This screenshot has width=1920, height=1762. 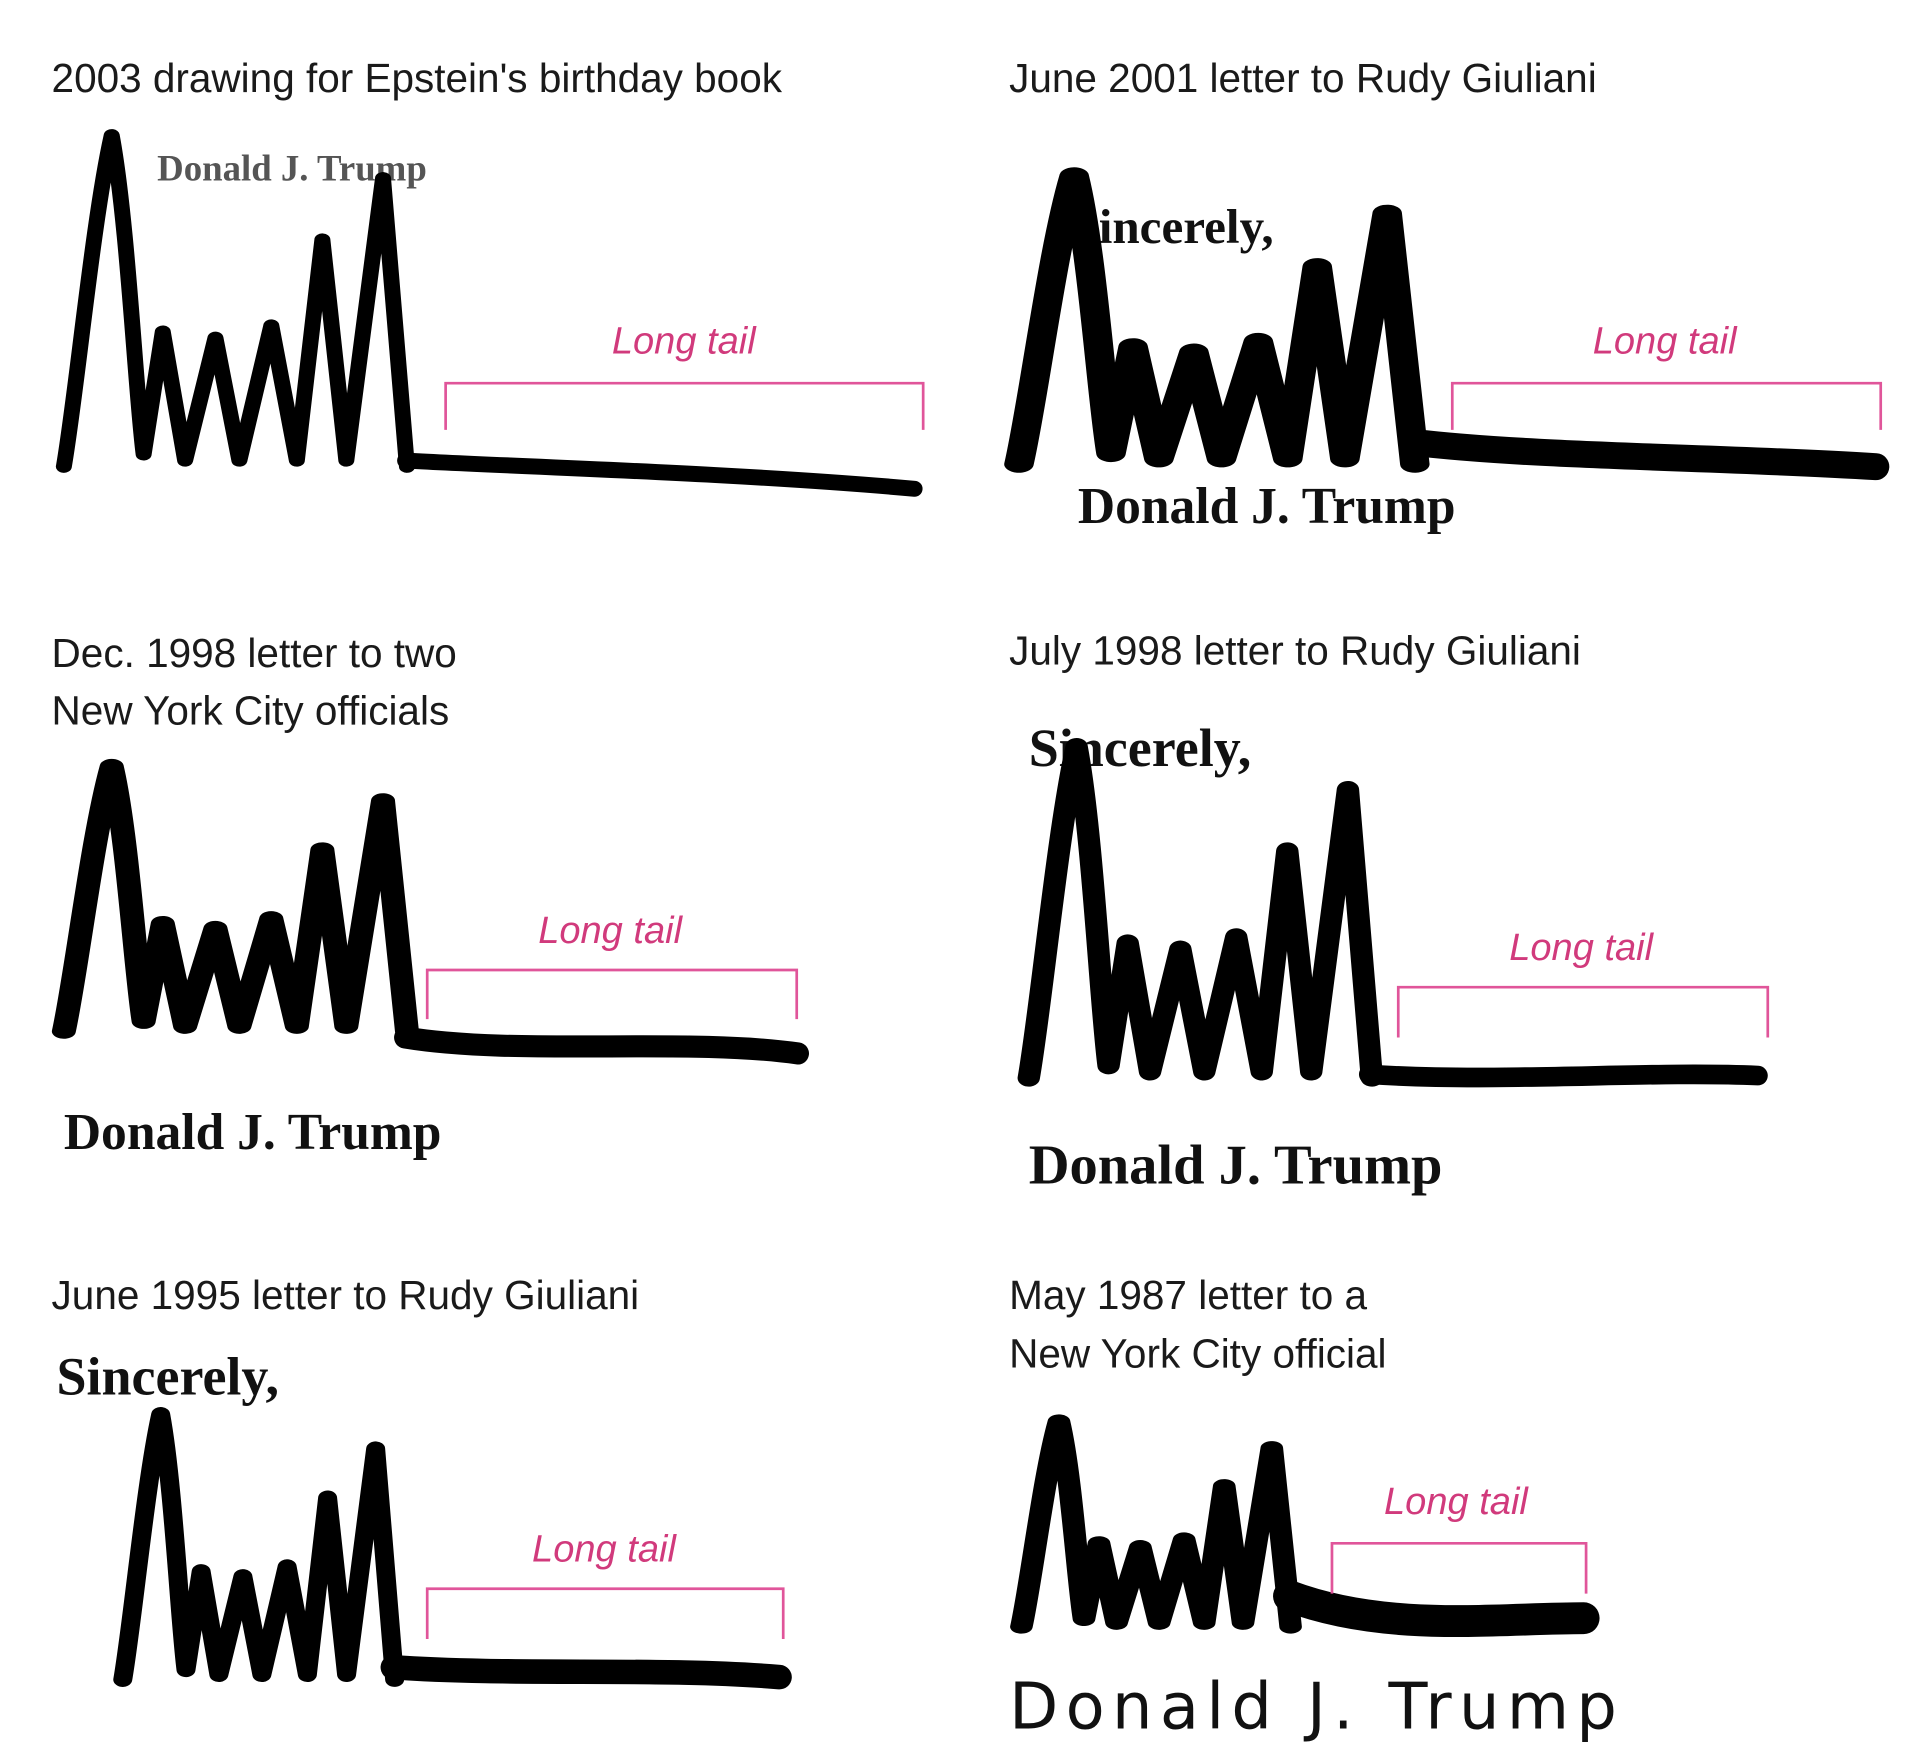 What do you see at coordinates (1303, 78) in the screenshot?
I see `panel-caption: June 2001 letter to Rudy Giuliani` at bounding box center [1303, 78].